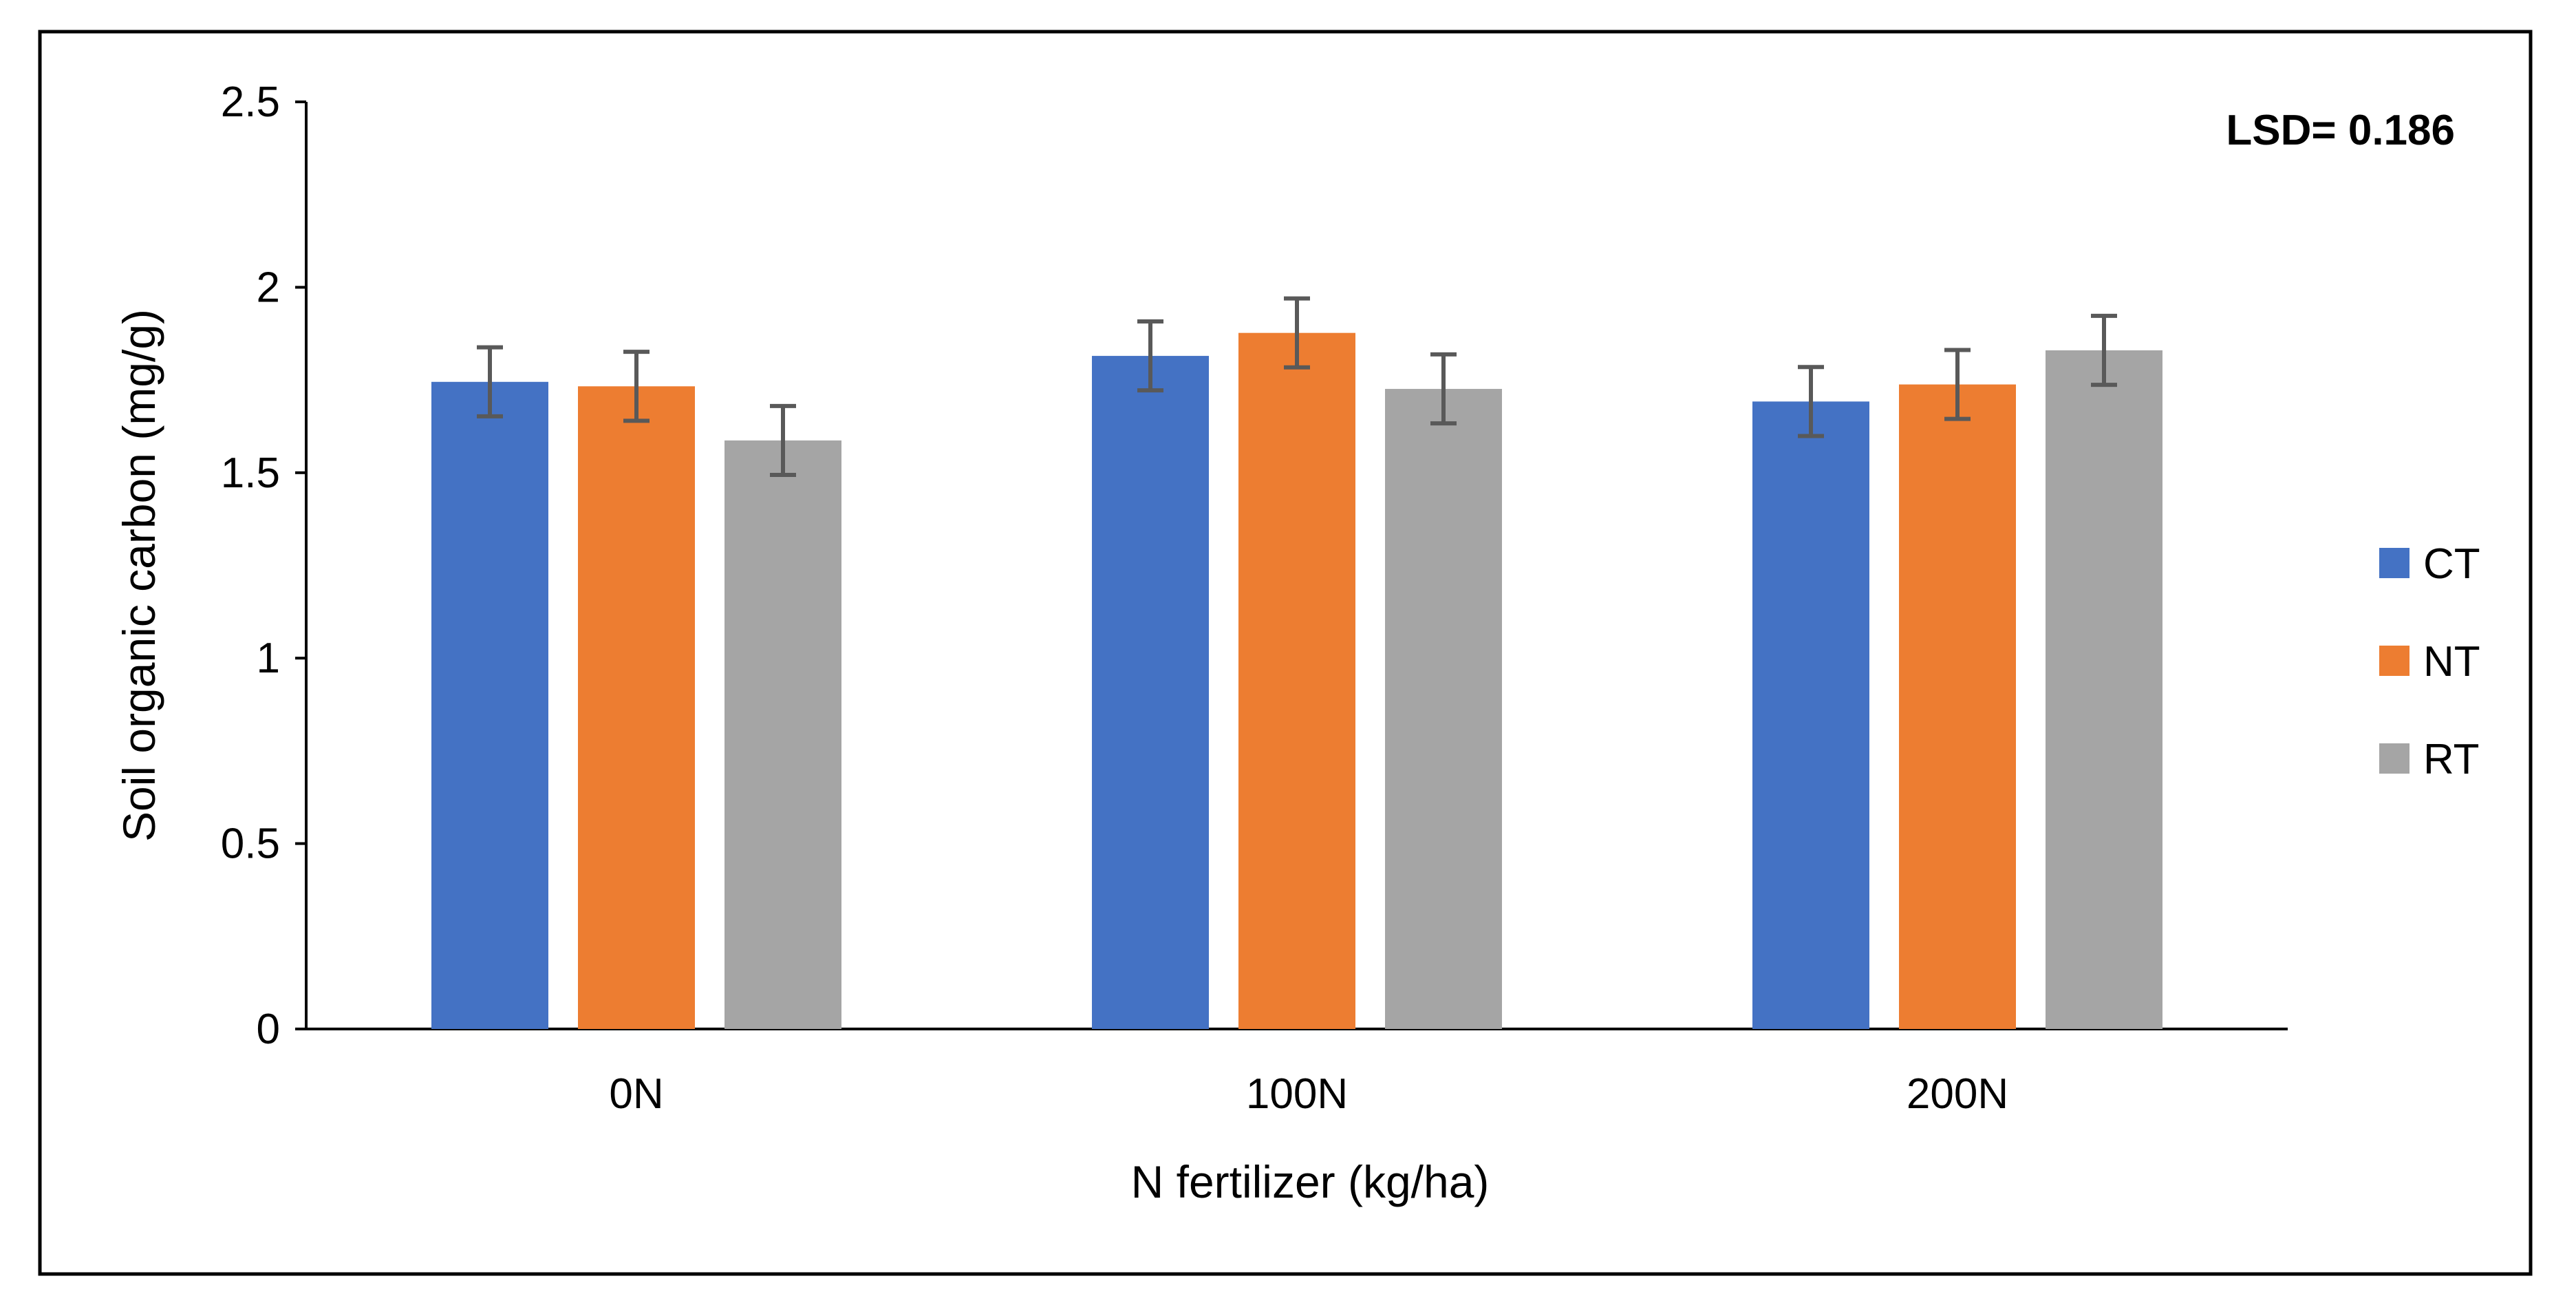 The width and height of the screenshot is (2576, 1316). I want to click on legend: CT NT RT, so click(2430, 661).